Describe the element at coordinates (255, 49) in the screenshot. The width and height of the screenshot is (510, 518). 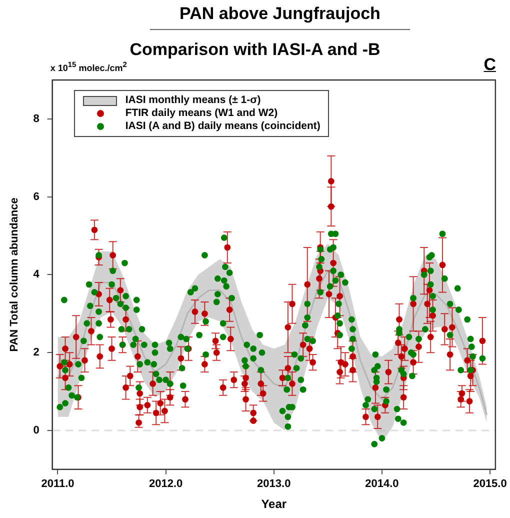
I see `chart-subtitle: Comparison with IASI-A and -B` at that location.